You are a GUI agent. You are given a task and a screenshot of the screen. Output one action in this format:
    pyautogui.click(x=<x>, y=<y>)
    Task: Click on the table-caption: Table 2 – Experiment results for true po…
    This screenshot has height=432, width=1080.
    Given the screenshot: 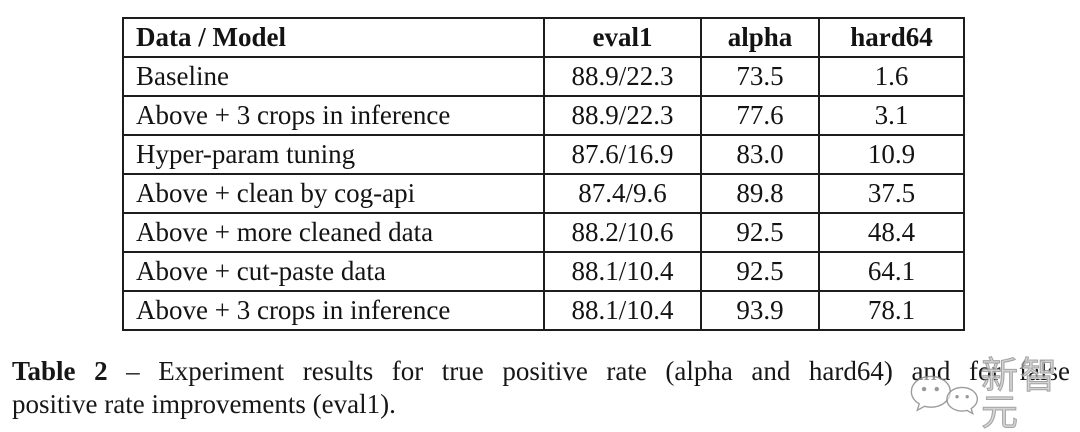 What is the action you would take?
    pyautogui.click(x=541, y=388)
    